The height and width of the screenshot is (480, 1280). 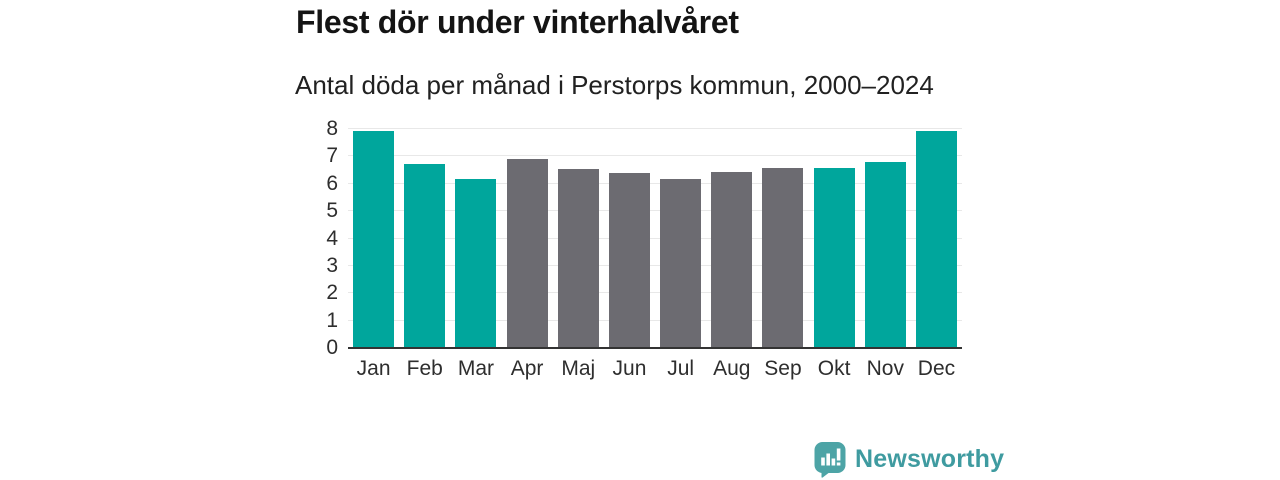 I want to click on x-tick-label-jun: Jun, so click(x=629, y=368).